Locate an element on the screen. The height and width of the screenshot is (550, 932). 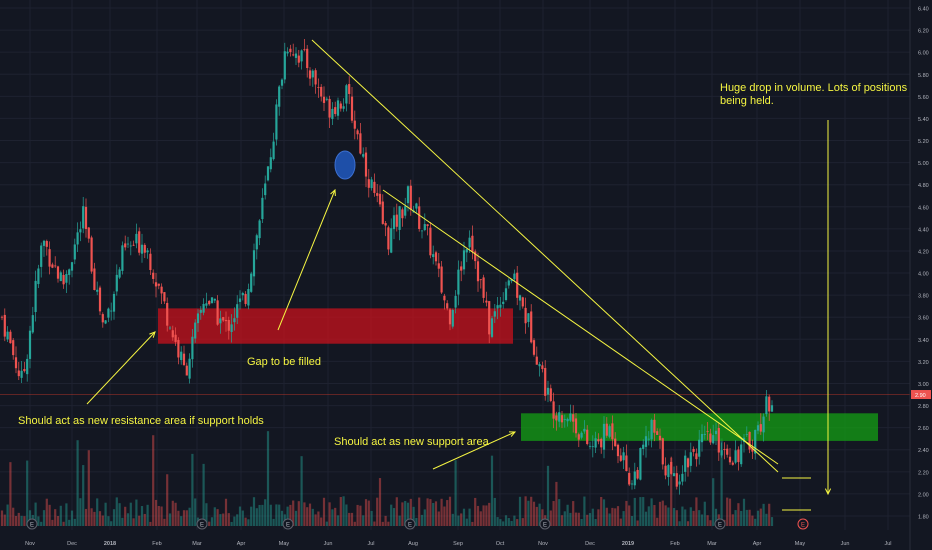
x-tick-label: Nov is located at coordinates (543, 544).